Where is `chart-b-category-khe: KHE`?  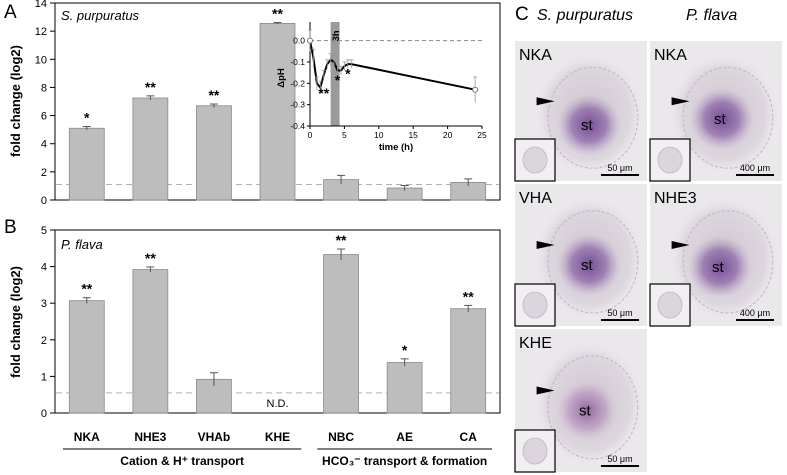
chart-b-category-khe: KHE is located at coordinates (277, 437).